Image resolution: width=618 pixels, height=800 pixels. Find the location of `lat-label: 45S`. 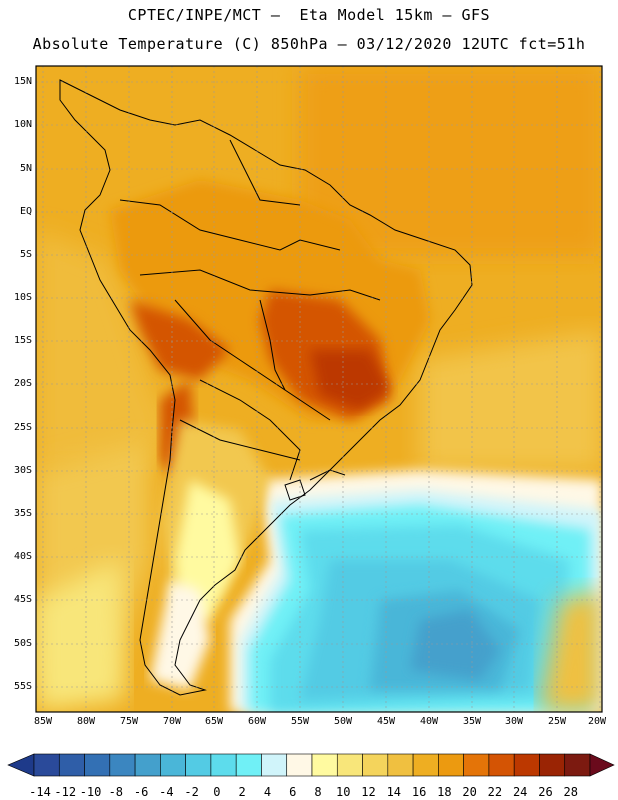

lat-label: 45S is located at coordinates (22, 599).